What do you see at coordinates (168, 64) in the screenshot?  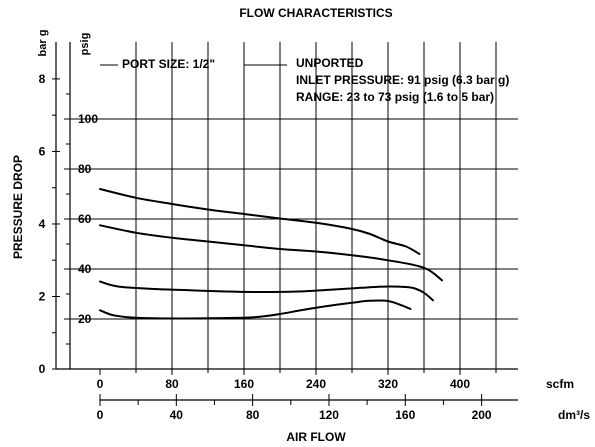 I see `port-size-note: PORT SIZE: 1/2"` at bounding box center [168, 64].